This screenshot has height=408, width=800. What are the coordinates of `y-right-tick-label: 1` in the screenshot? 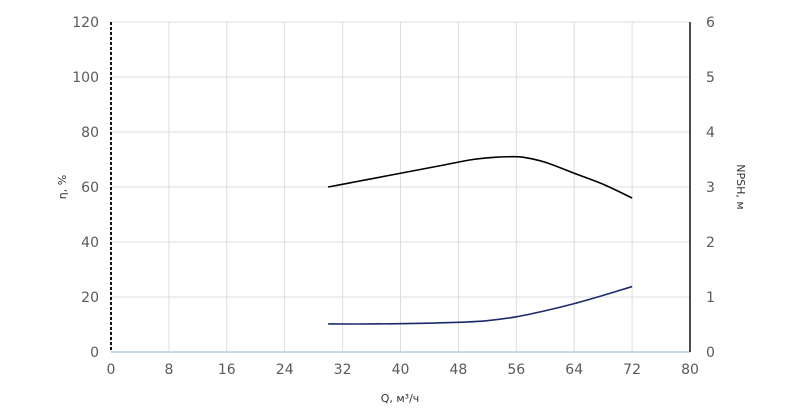 It's located at (710, 298).